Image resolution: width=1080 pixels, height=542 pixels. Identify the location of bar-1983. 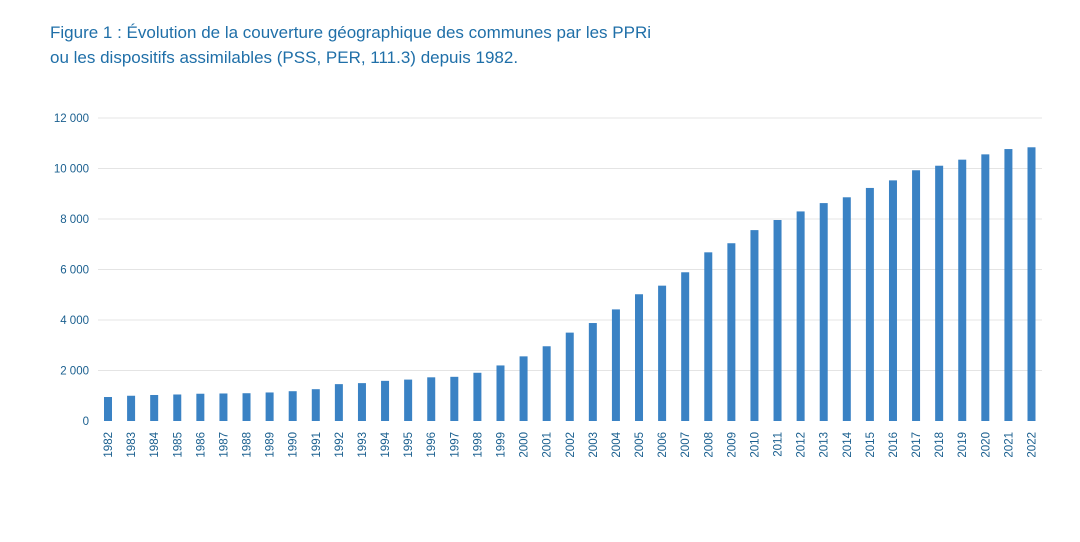
(131, 408).